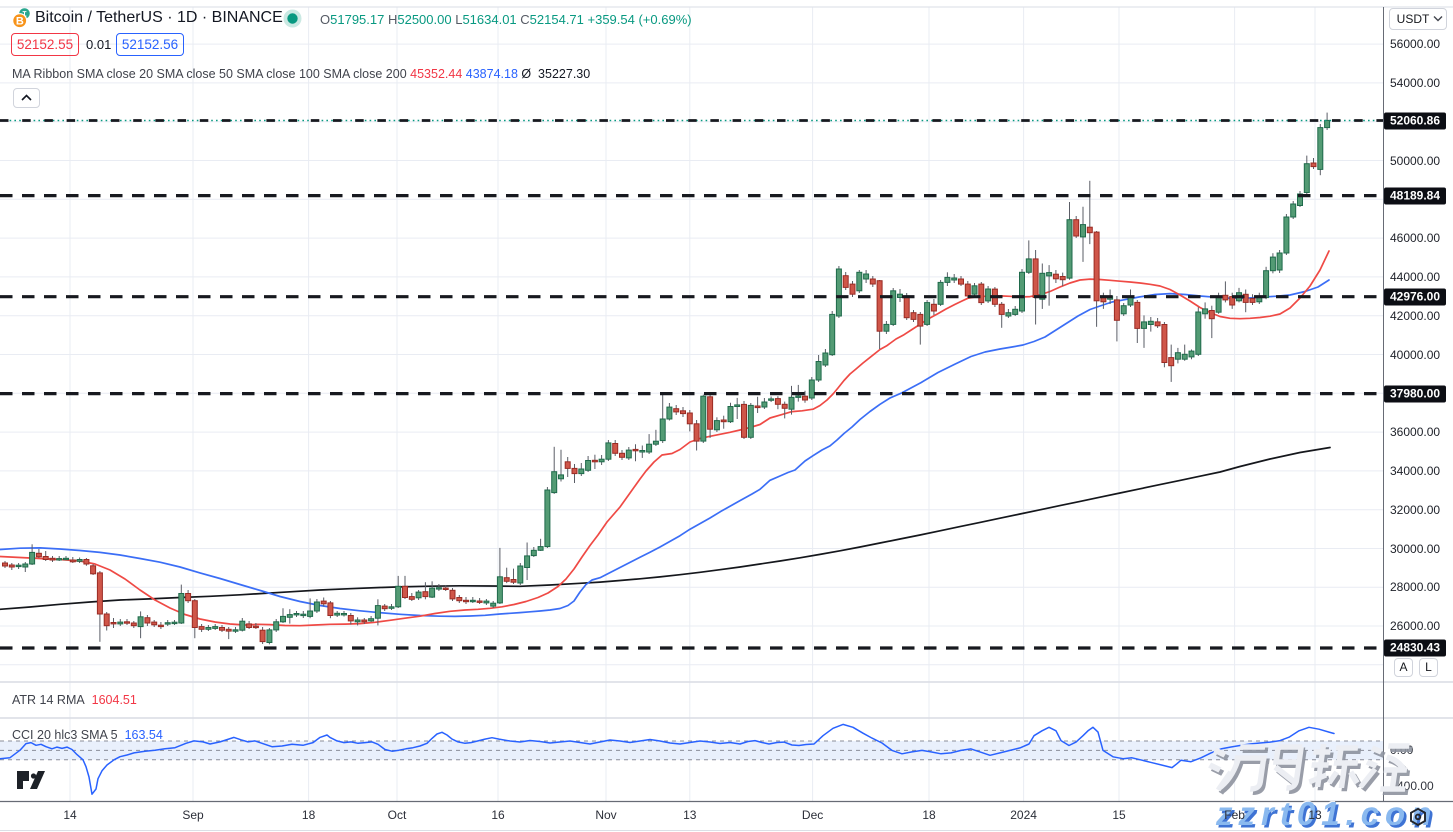 This screenshot has height=832, width=1453. I want to click on svg-text: B, so click(20, 22).